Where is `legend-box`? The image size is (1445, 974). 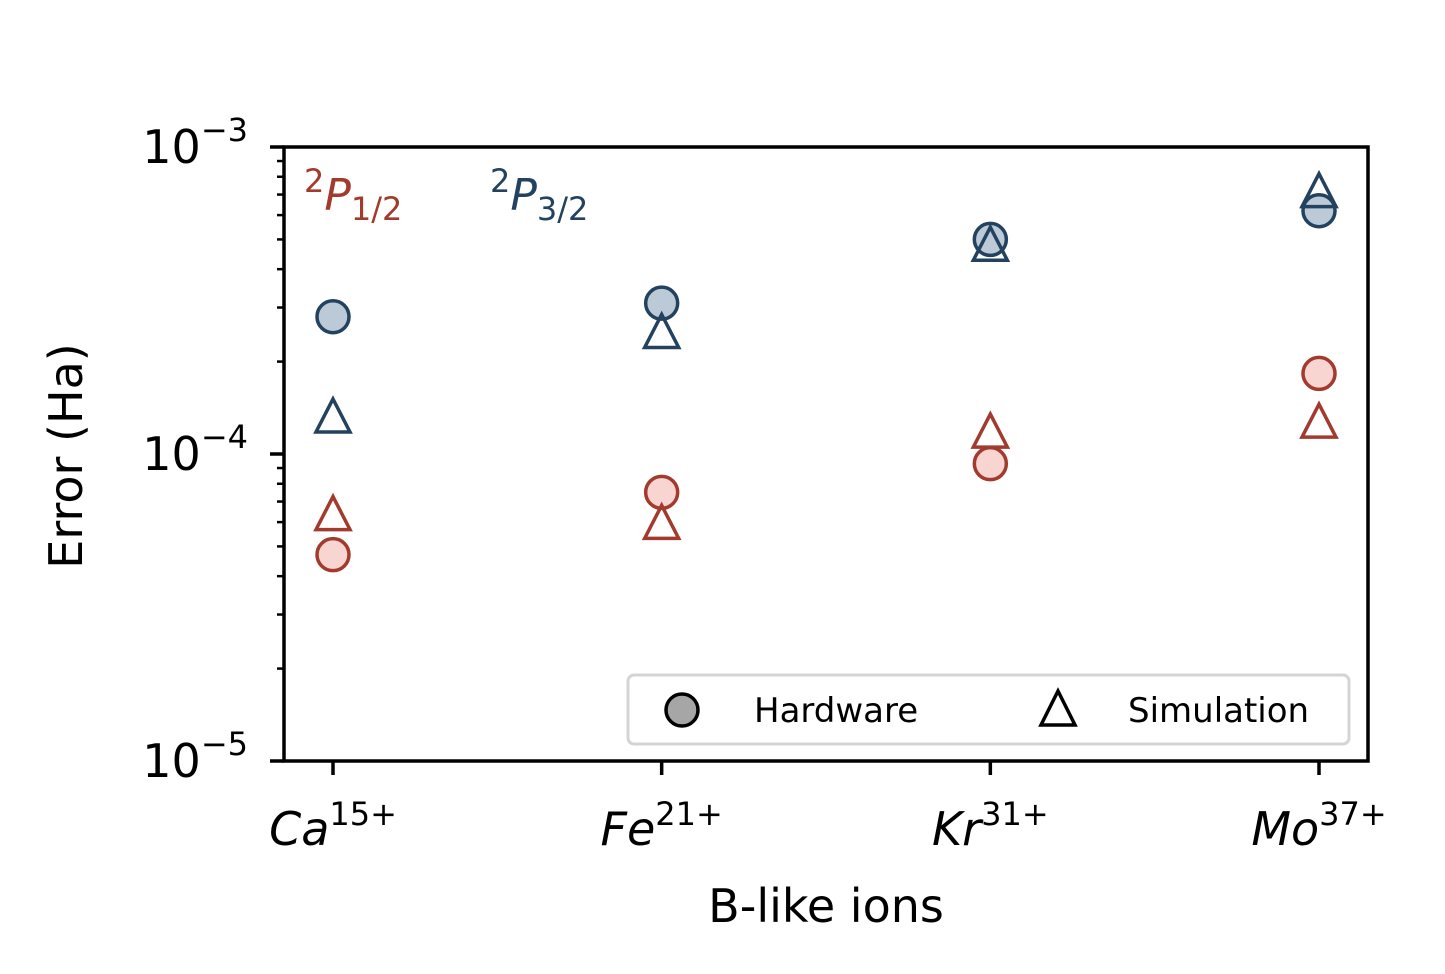
legend-box is located at coordinates (988, 709).